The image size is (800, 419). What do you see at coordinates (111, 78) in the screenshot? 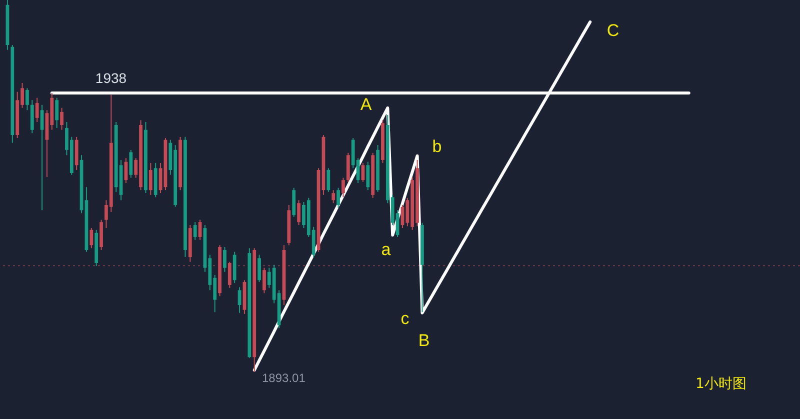
I see `annotation: 1938` at bounding box center [111, 78].